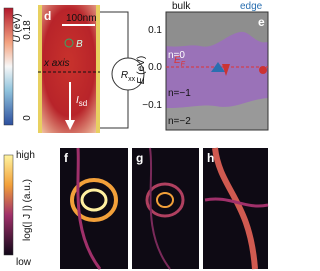  Describe the element at coordinates (27, 210) in the screenshot. I see `colorbar-label: log(| J |) (a.u.)` at that location.